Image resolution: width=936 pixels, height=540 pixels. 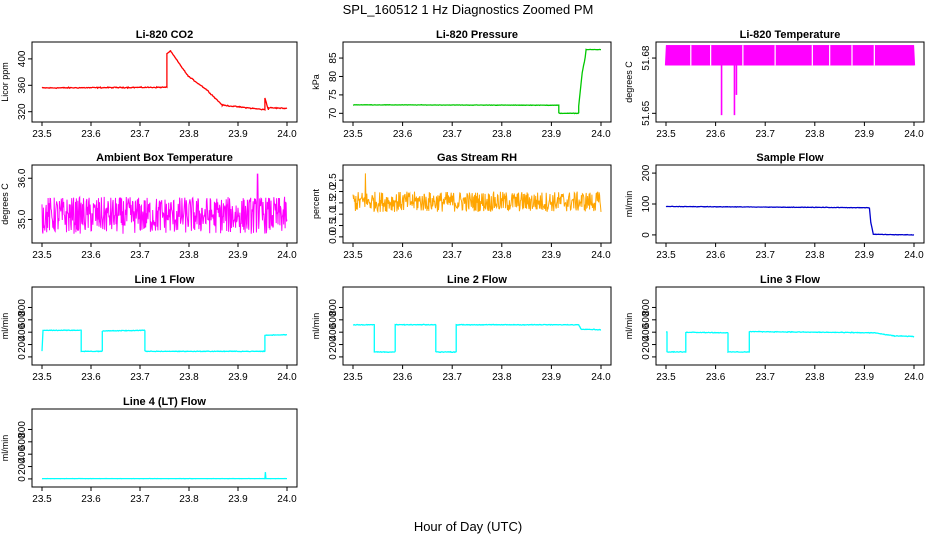 I want to click on y-tick-label: 1.0, so click(x=333, y=214).